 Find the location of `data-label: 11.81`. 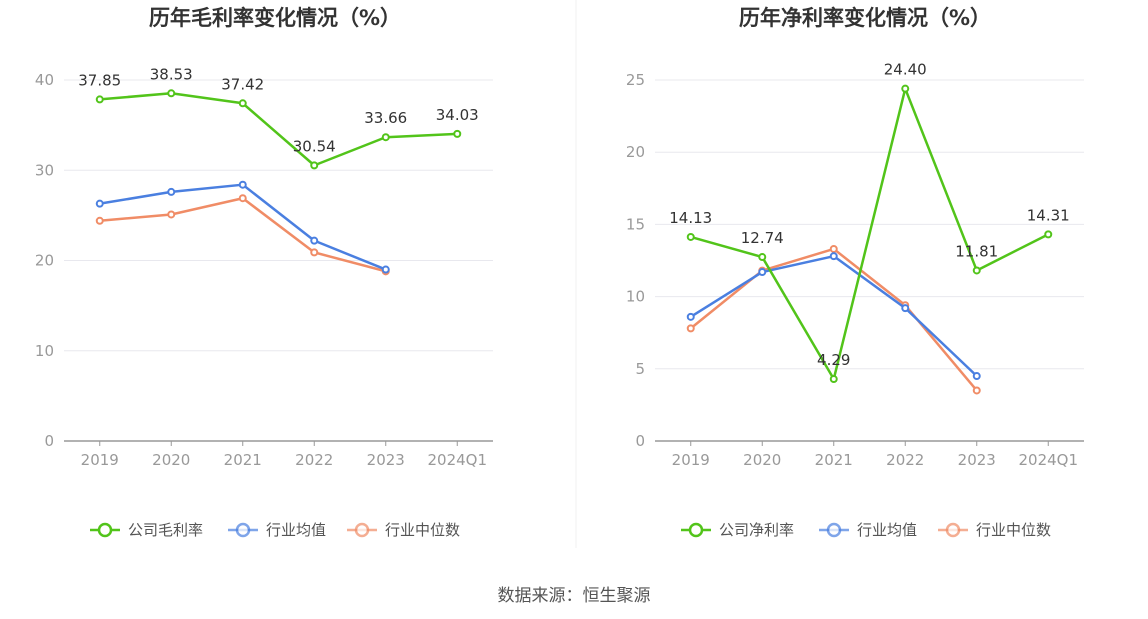

data-label: 11.81 is located at coordinates (976, 251).